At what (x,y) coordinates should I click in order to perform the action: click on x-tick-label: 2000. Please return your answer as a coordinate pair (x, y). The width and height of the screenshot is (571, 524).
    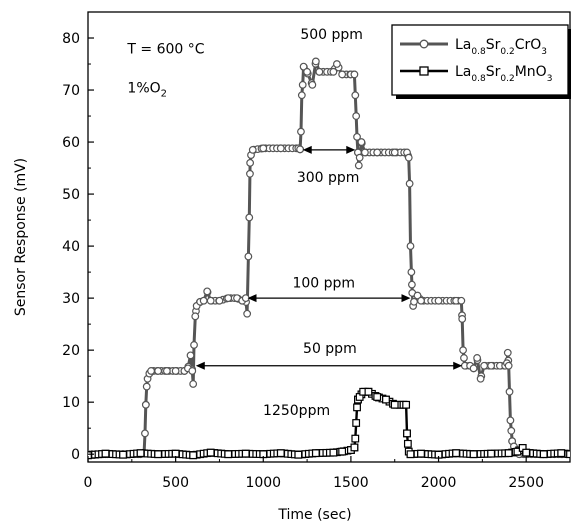
    Looking at the image, I should click on (439, 483).